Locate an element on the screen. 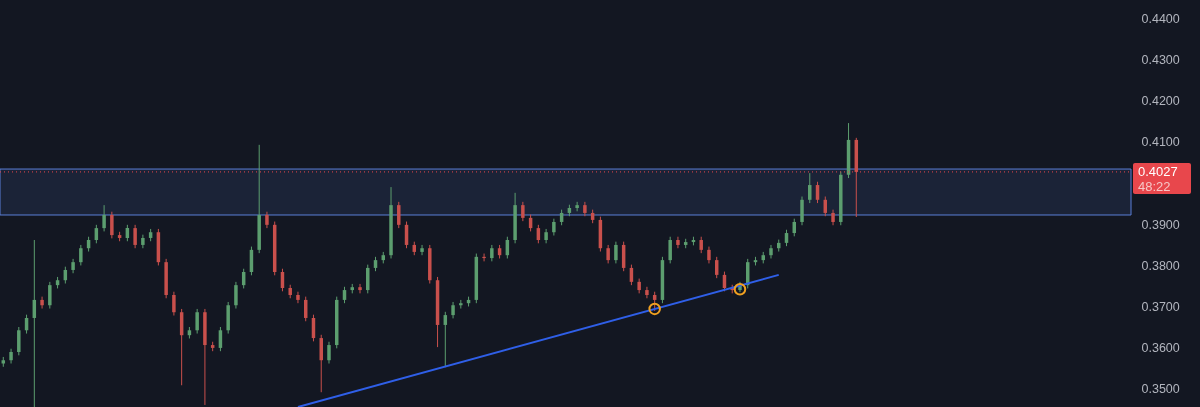  y-tick-label: 0.4200 is located at coordinates (1160, 101).